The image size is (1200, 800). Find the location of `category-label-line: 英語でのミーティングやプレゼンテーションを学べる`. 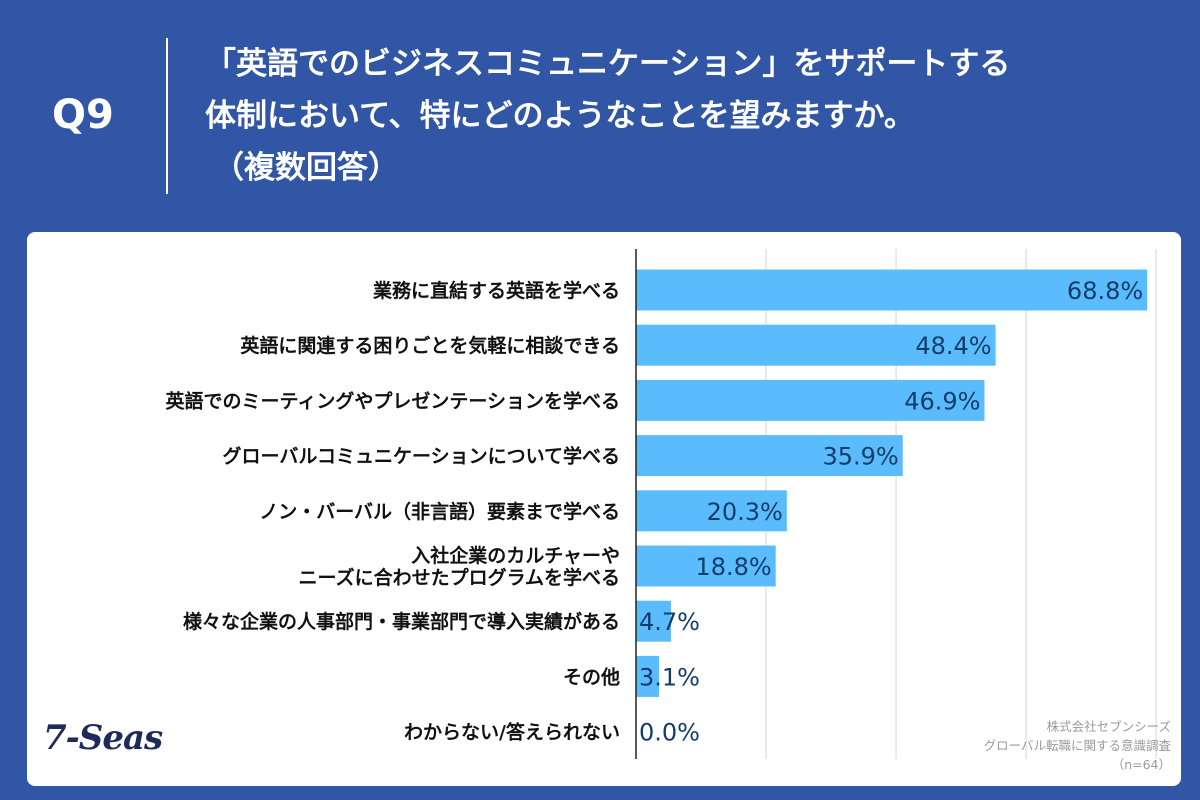

category-label-line: 英語でのミーティングやプレゼンテーションを学べる is located at coordinates (393, 400).